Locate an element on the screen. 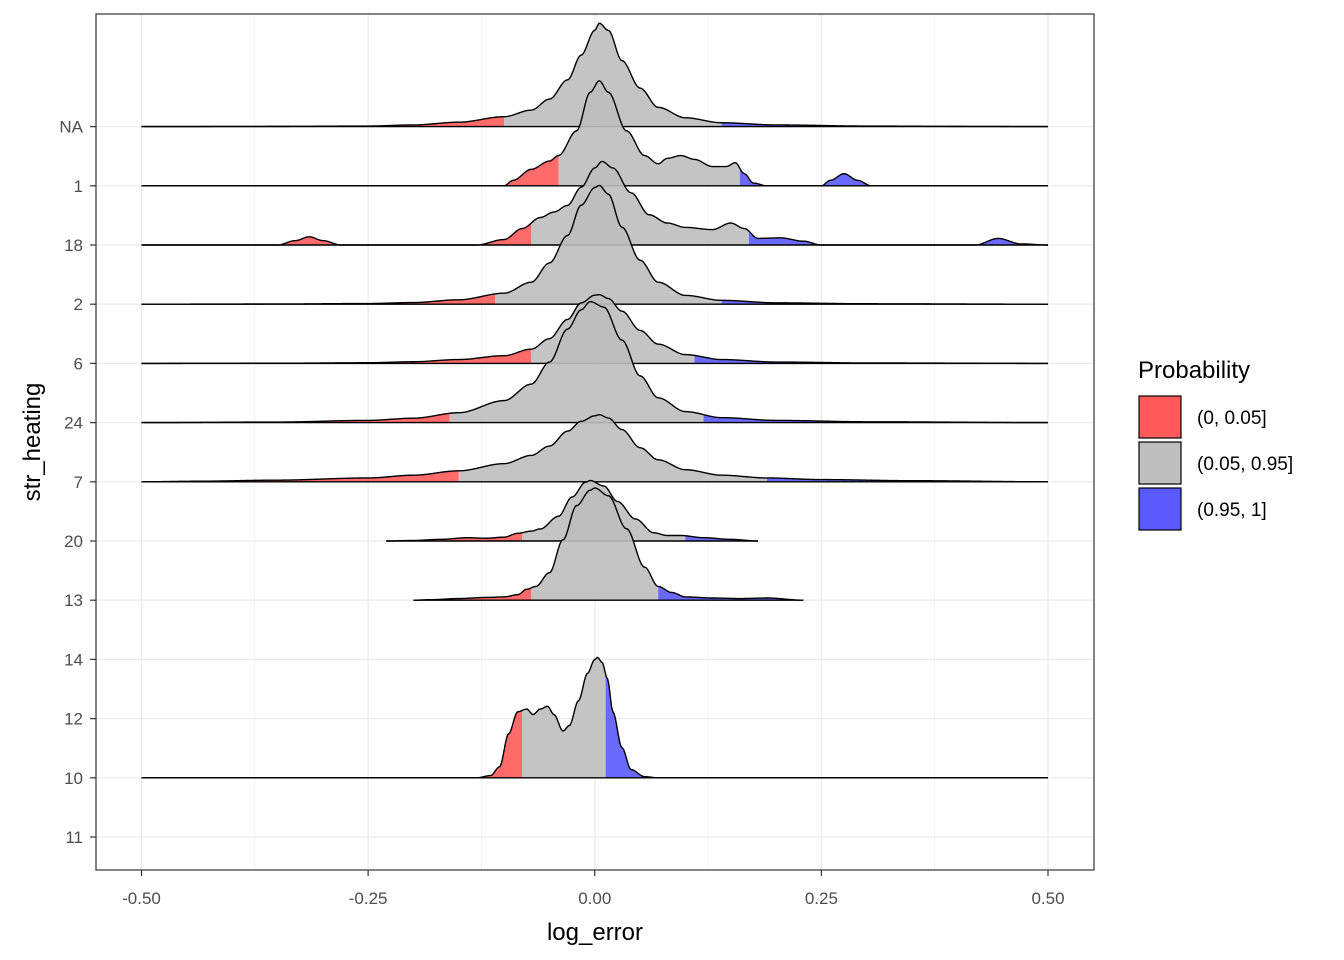 Image resolution: width=1344 pixels, height=960 pixels. x-tick-label: -0.25 is located at coordinates (368, 898).